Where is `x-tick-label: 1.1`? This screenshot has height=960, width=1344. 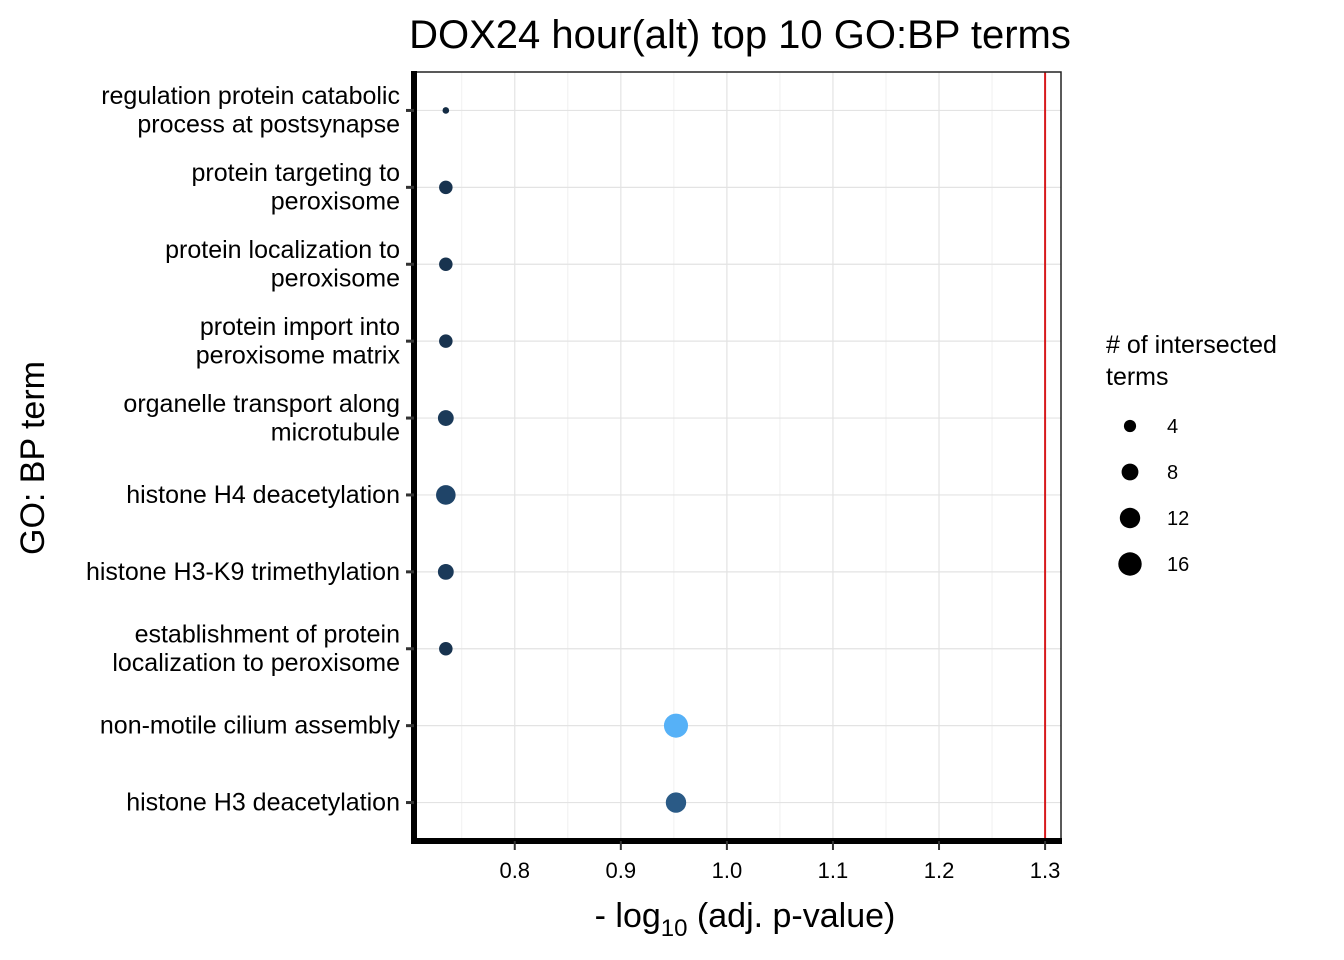
x-tick-label: 1.1 is located at coordinates (833, 870).